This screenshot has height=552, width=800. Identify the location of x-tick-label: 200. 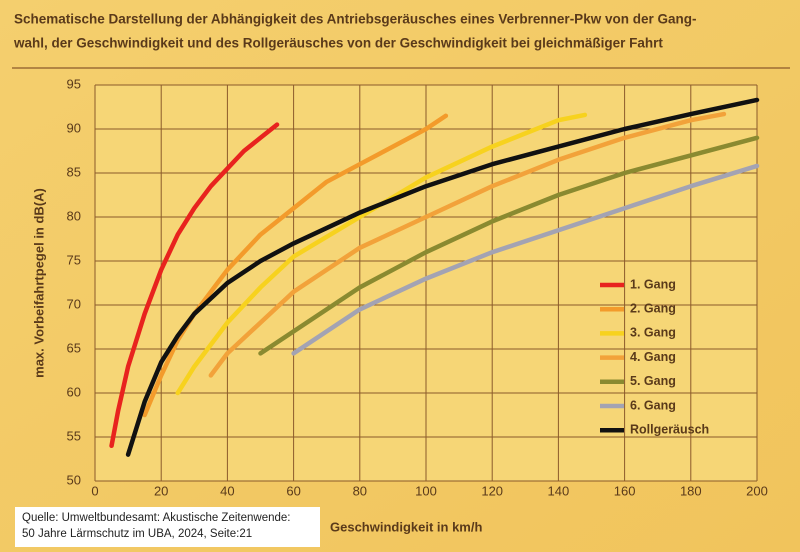
(757, 490).